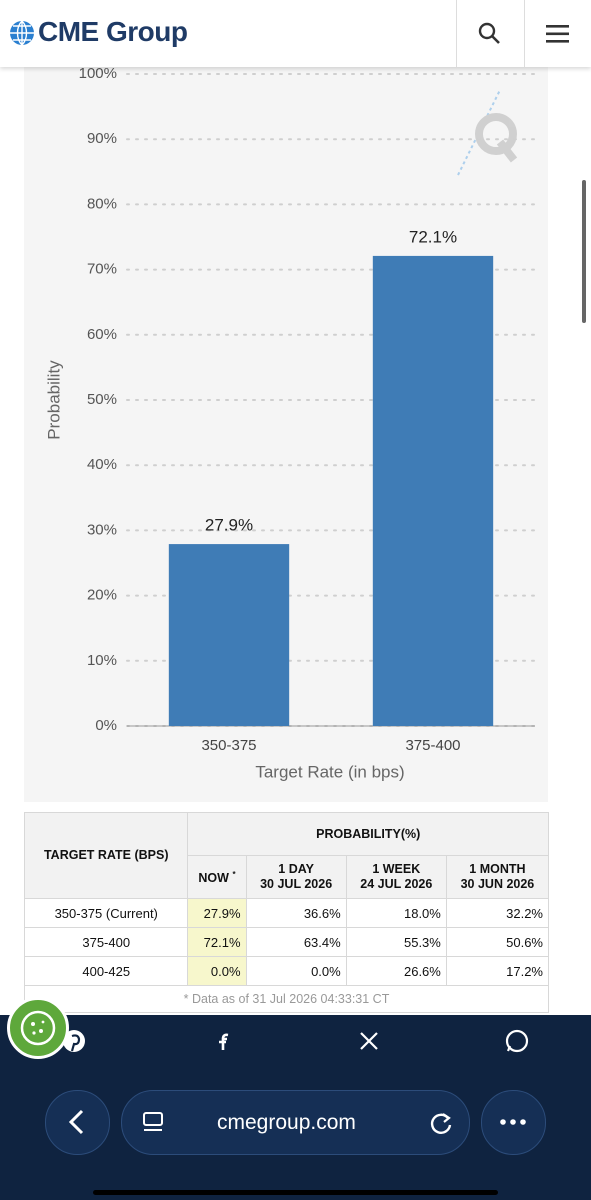  What do you see at coordinates (102, 595) in the screenshot?
I see `y-tick-label: 20%` at bounding box center [102, 595].